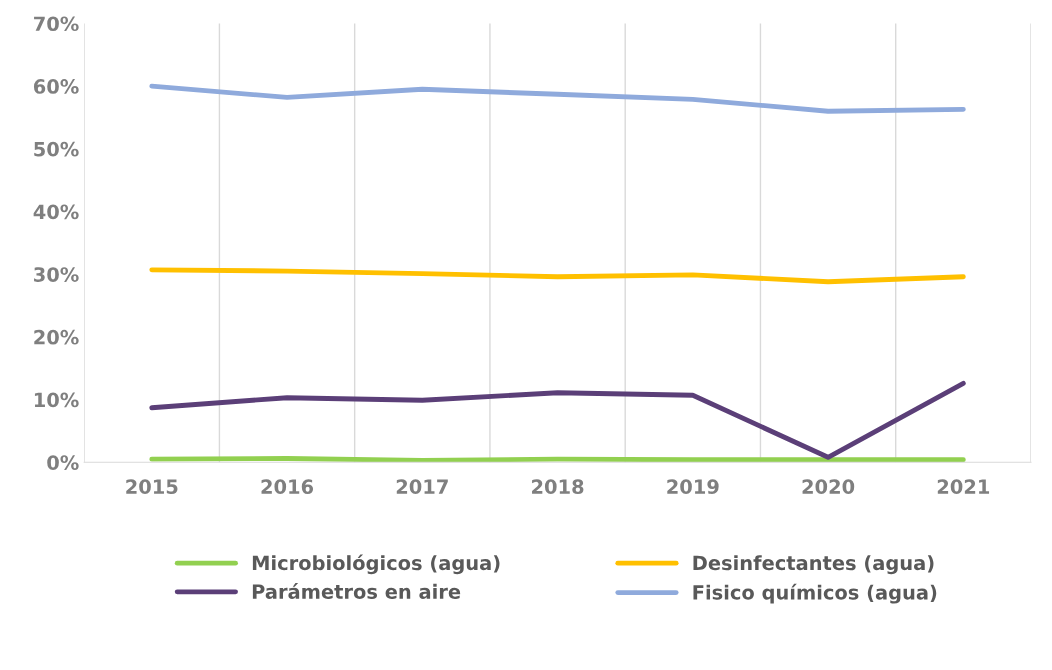 This screenshot has height=670, width=1052. I want to click on legend-label: Parámetros en aire, so click(356, 591).